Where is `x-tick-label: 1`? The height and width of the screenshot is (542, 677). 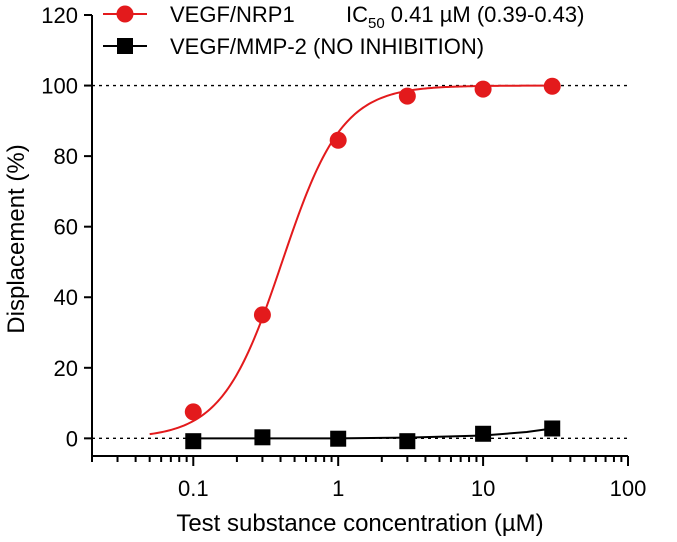
x-tick-label: 1 is located at coordinates (338, 488).